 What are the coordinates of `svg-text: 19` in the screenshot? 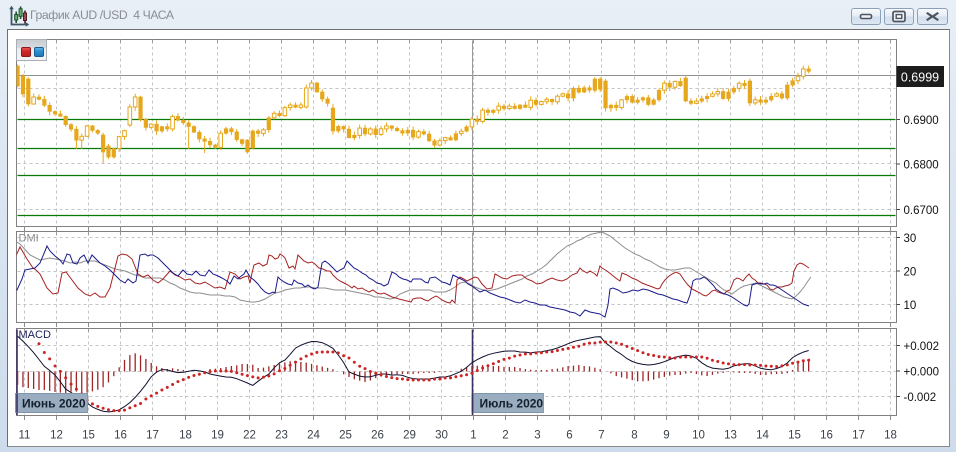 It's located at (217, 436).